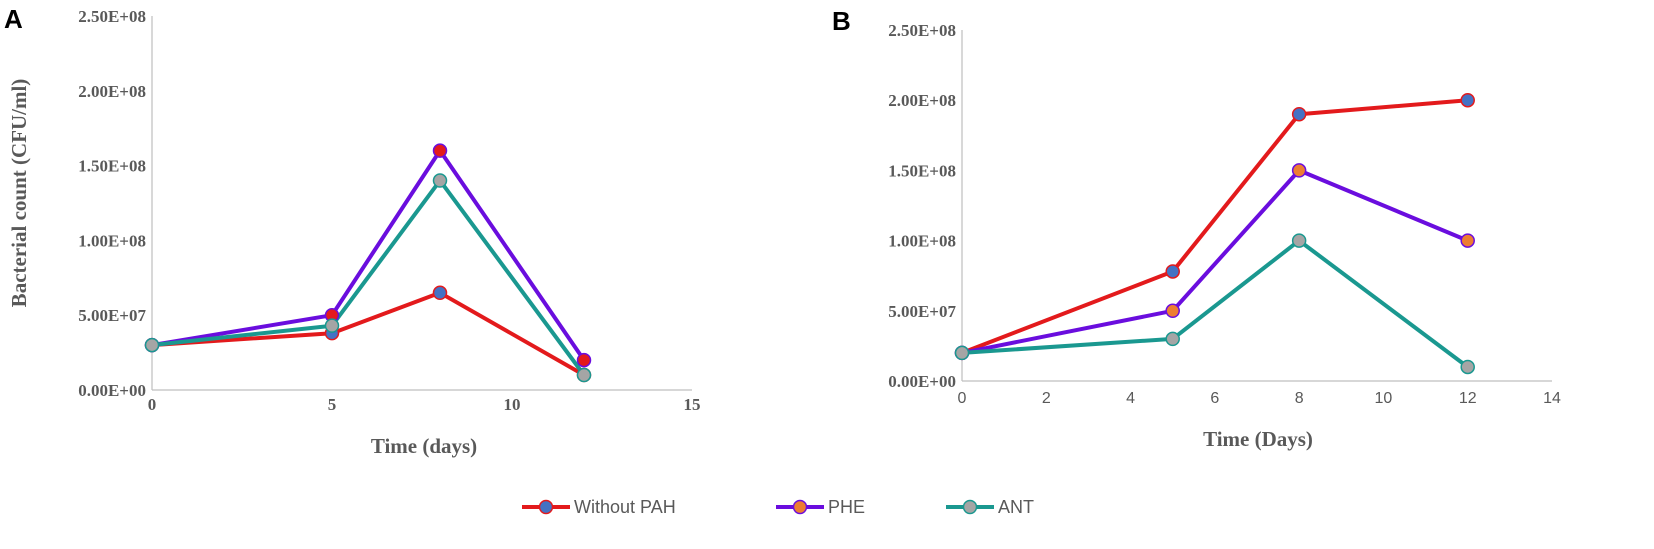 The height and width of the screenshot is (549, 1654). Describe the element at coordinates (440, 293) in the screenshot. I see `panel-a-point-without-pah` at that location.